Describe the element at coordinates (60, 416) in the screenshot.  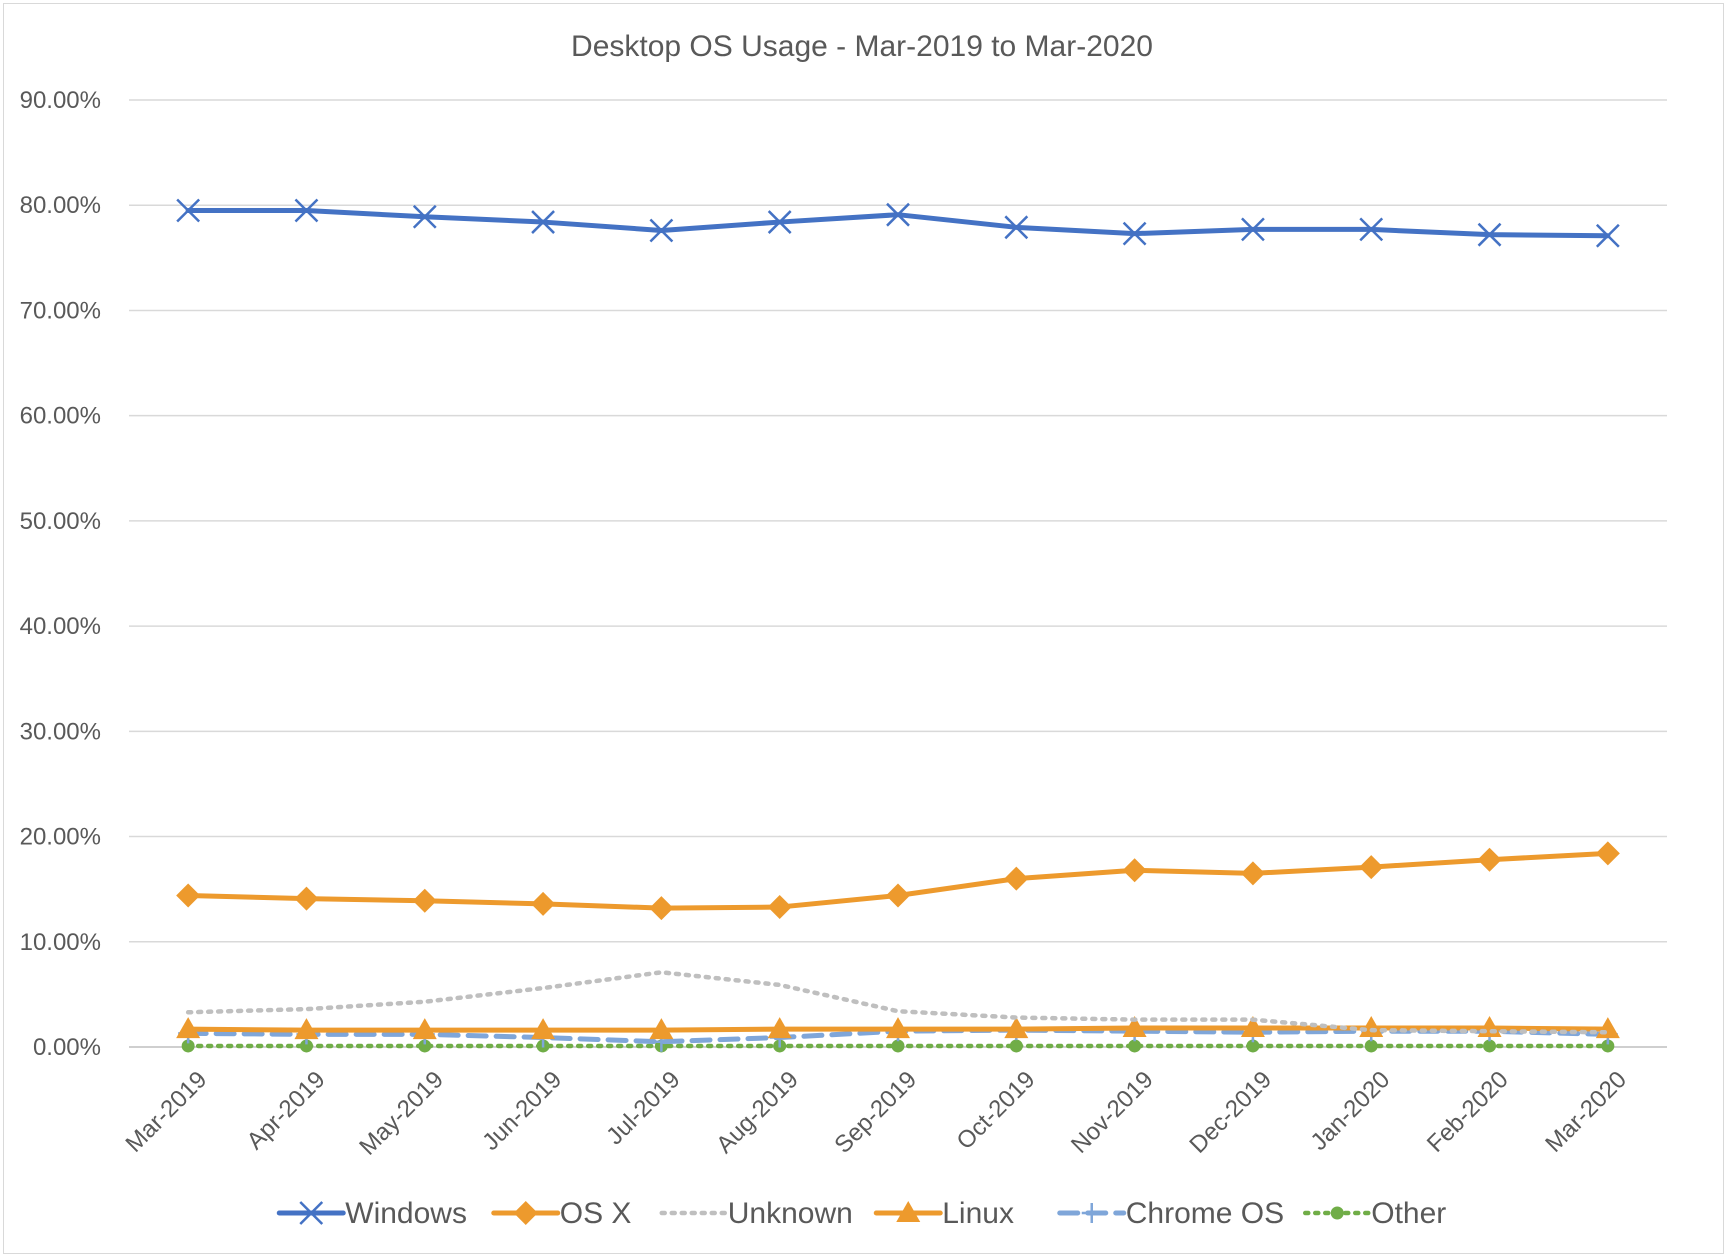
I see `y-tick-label: 60.00%` at that location.